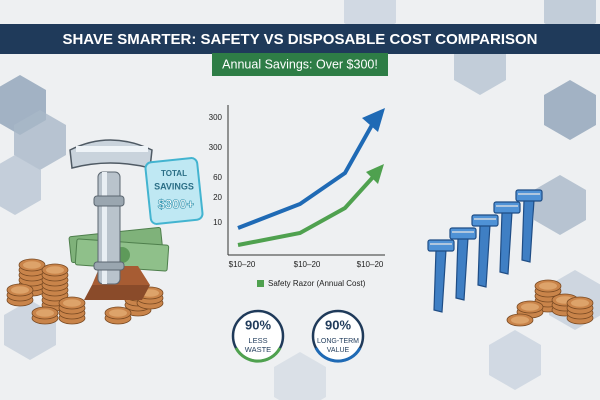  I want to click on savings-banner, so click(300, 64).